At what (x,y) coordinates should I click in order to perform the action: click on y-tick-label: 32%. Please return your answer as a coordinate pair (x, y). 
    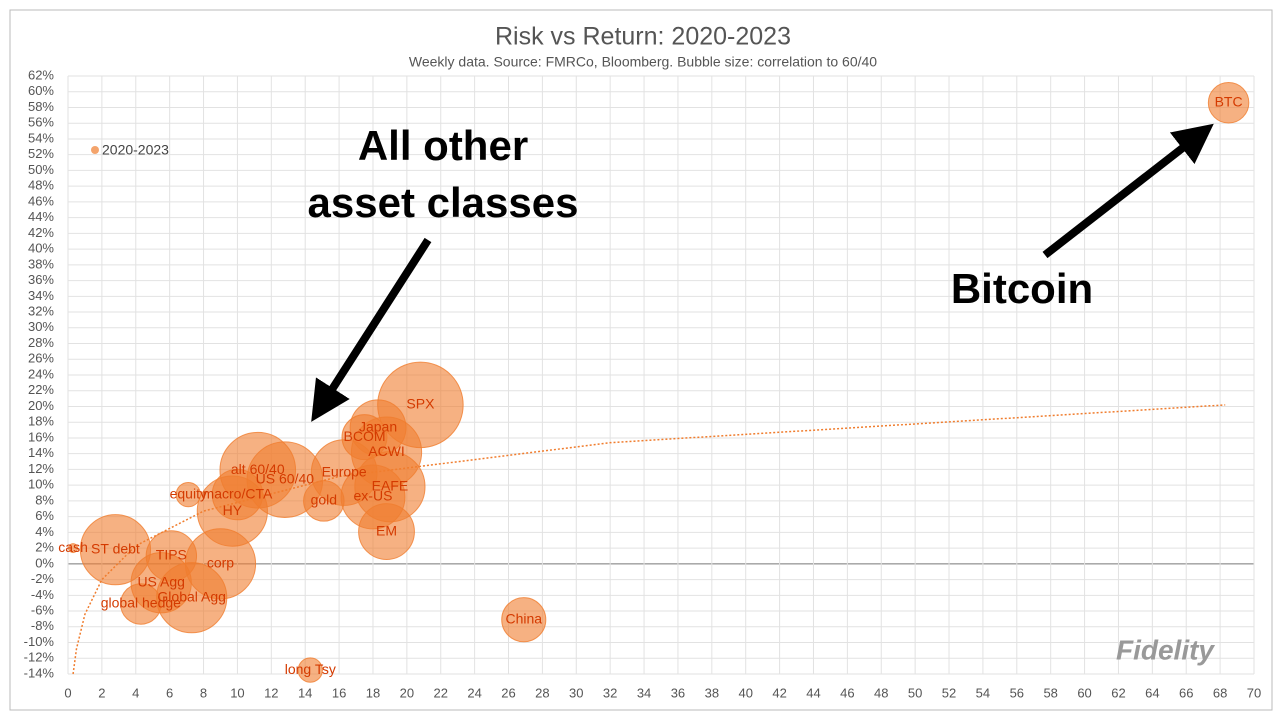
    Looking at the image, I should click on (41, 310).